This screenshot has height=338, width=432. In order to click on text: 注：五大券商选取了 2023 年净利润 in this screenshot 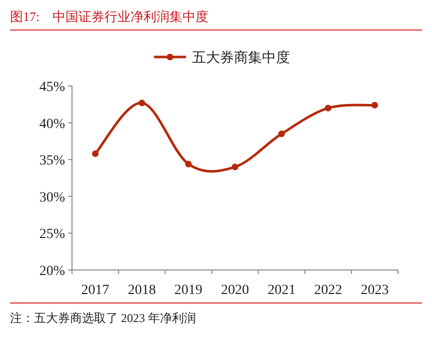, I will do `click(103, 318)`.